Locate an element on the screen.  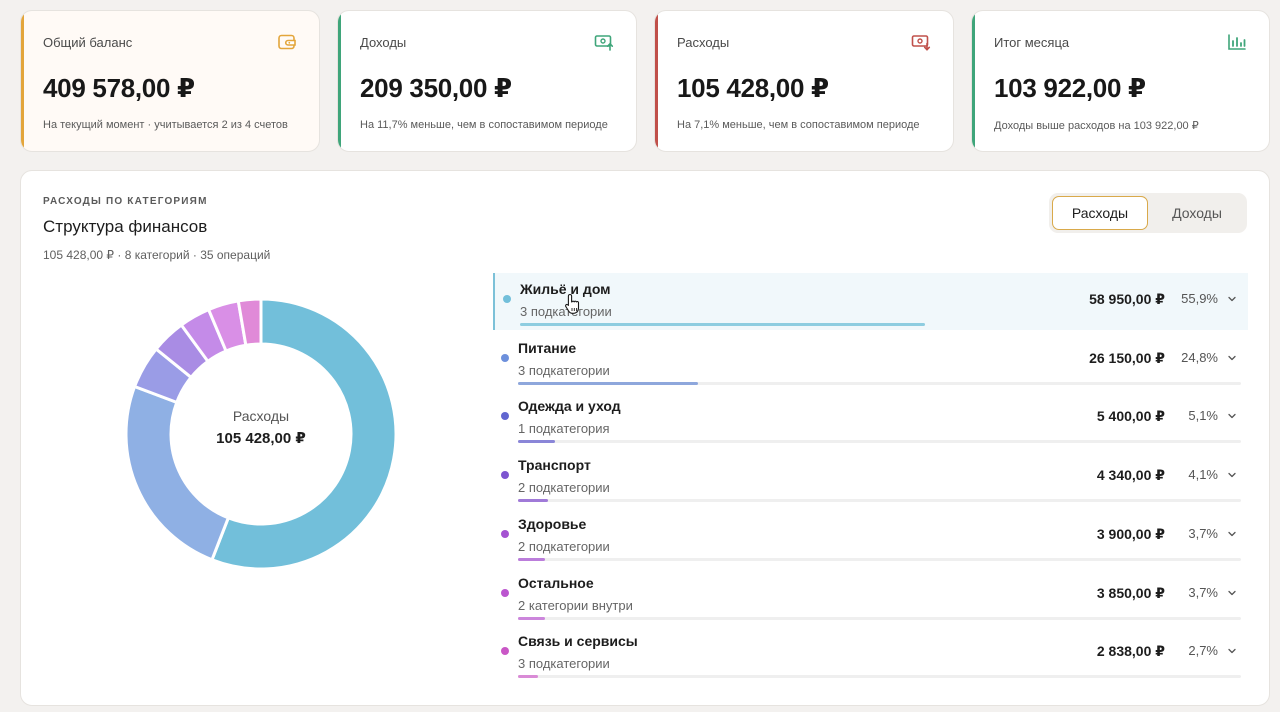
category-name: Транспорт is located at coordinates (554, 465).